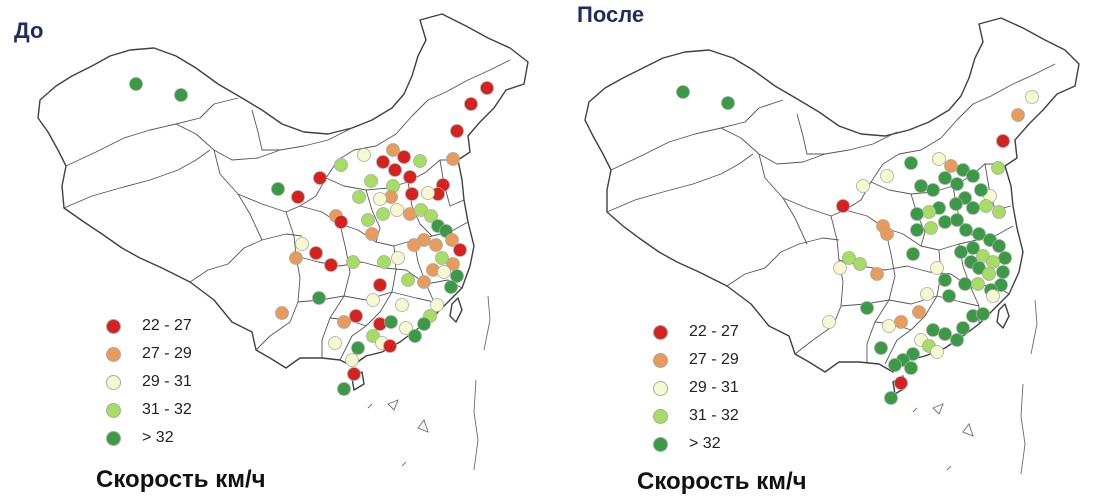  What do you see at coordinates (429, 383) in the screenshot?
I see `coastline-islands` at bounding box center [429, 383].